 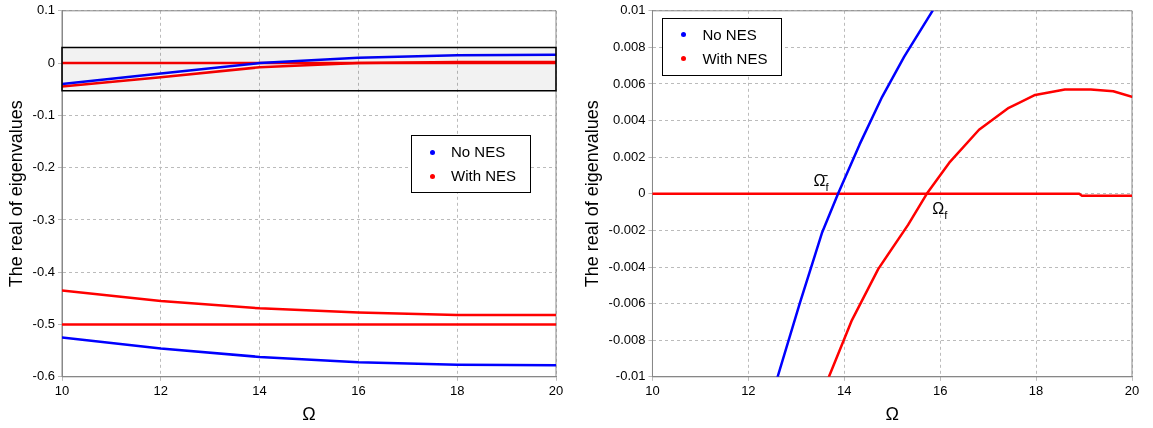 I want to click on y-tick-label: 0.008, so click(x=629, y=46).